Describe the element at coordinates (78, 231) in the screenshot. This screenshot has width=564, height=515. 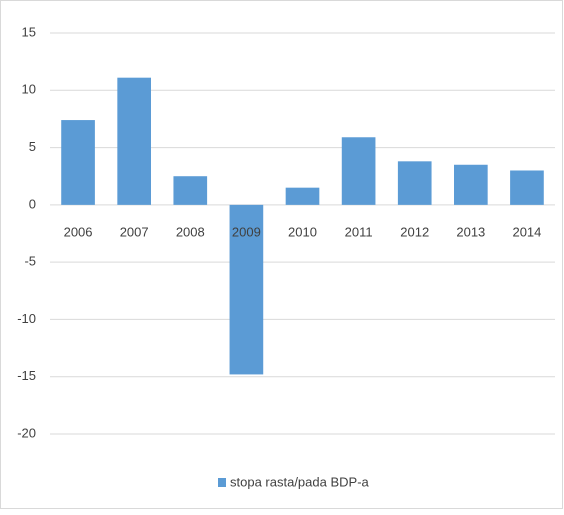
I see `x-tick-label: 2006` at that location.